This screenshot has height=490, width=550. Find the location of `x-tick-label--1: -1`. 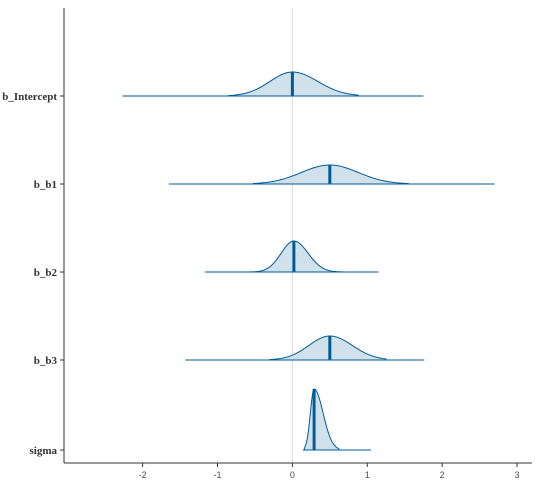

x-tick-label--1: -1 is located at coordinates (217, 475).